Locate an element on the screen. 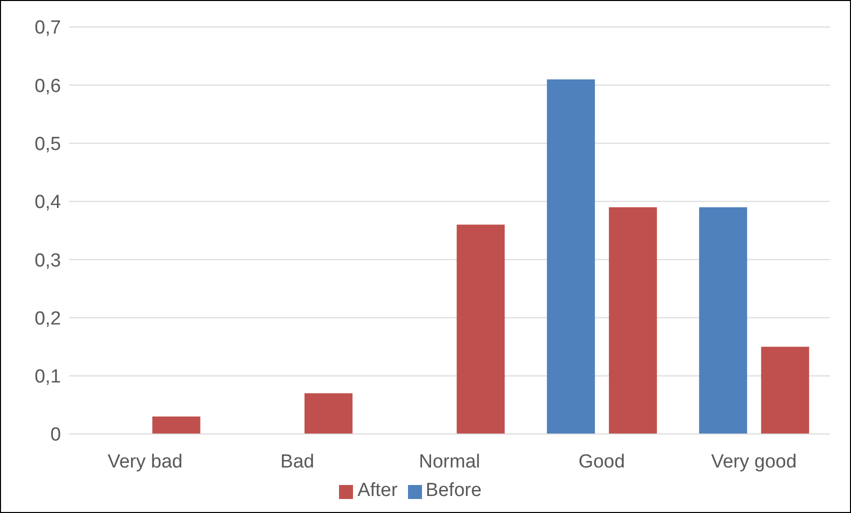  y-tick-label: 0,1 is located at coordinates (47, 377).